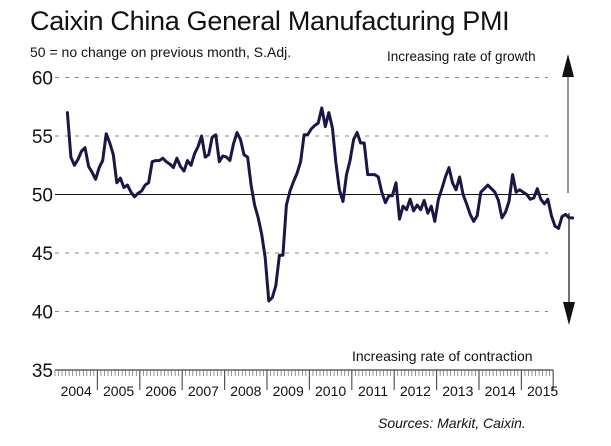  Describe the element at coordinates (452, 423) in the screenshot. I see `source-note: Sources: Markit, Caixin.` at that location.